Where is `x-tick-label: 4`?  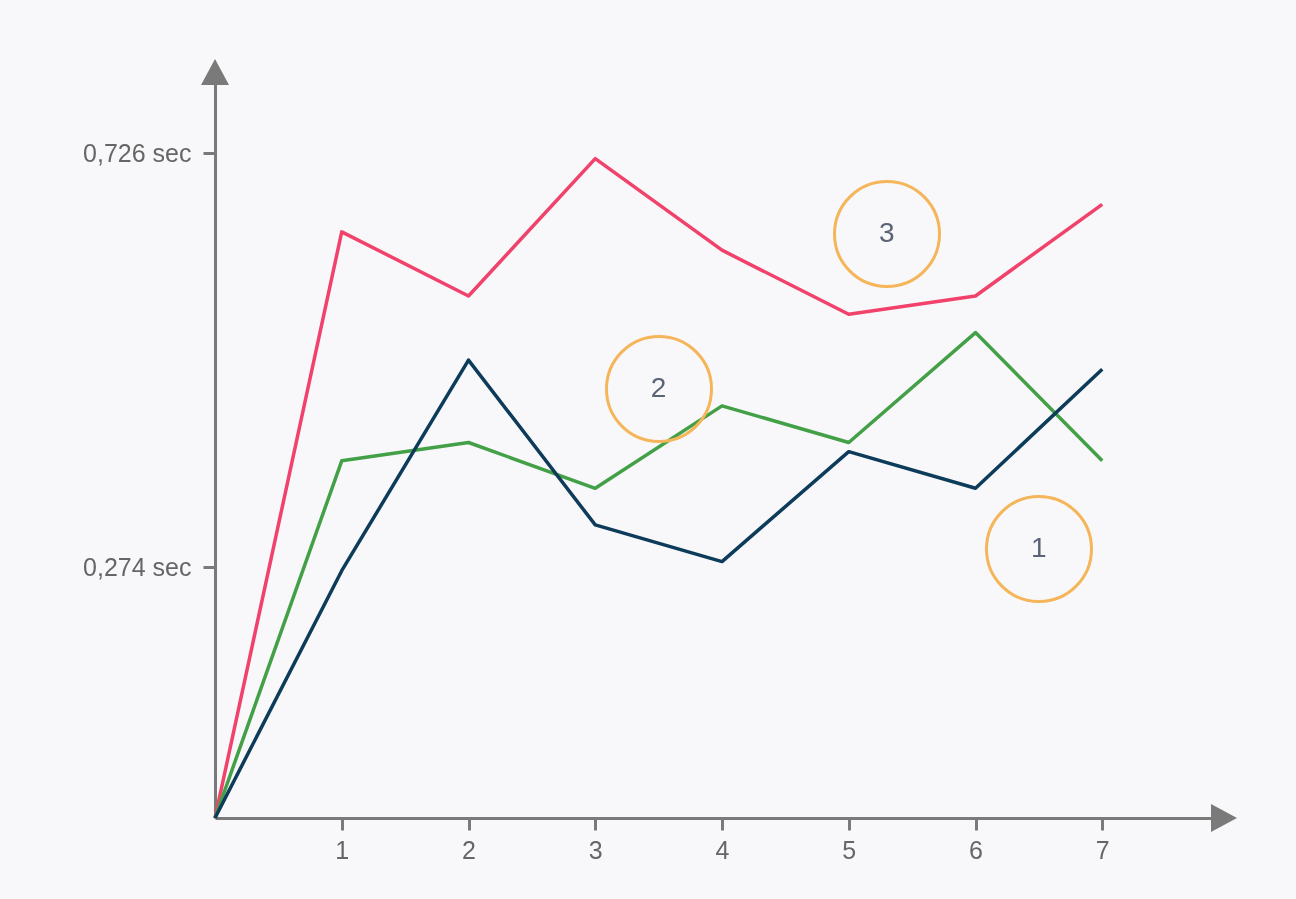 x-tick-label: 4 is located at coordinates (722, 849).